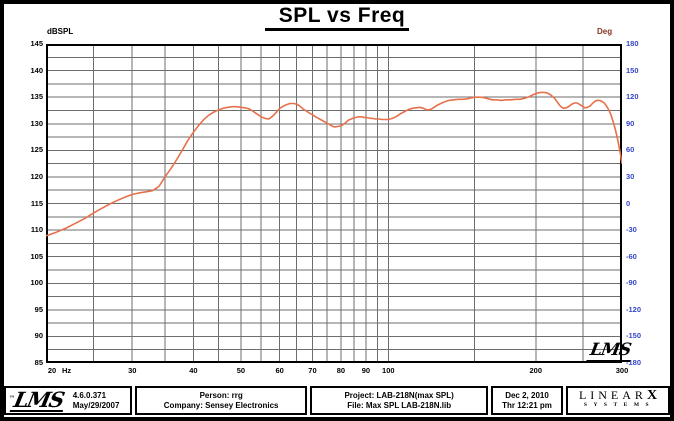  I want to click on y-axis-tick-label: 105, so click(36, 256).